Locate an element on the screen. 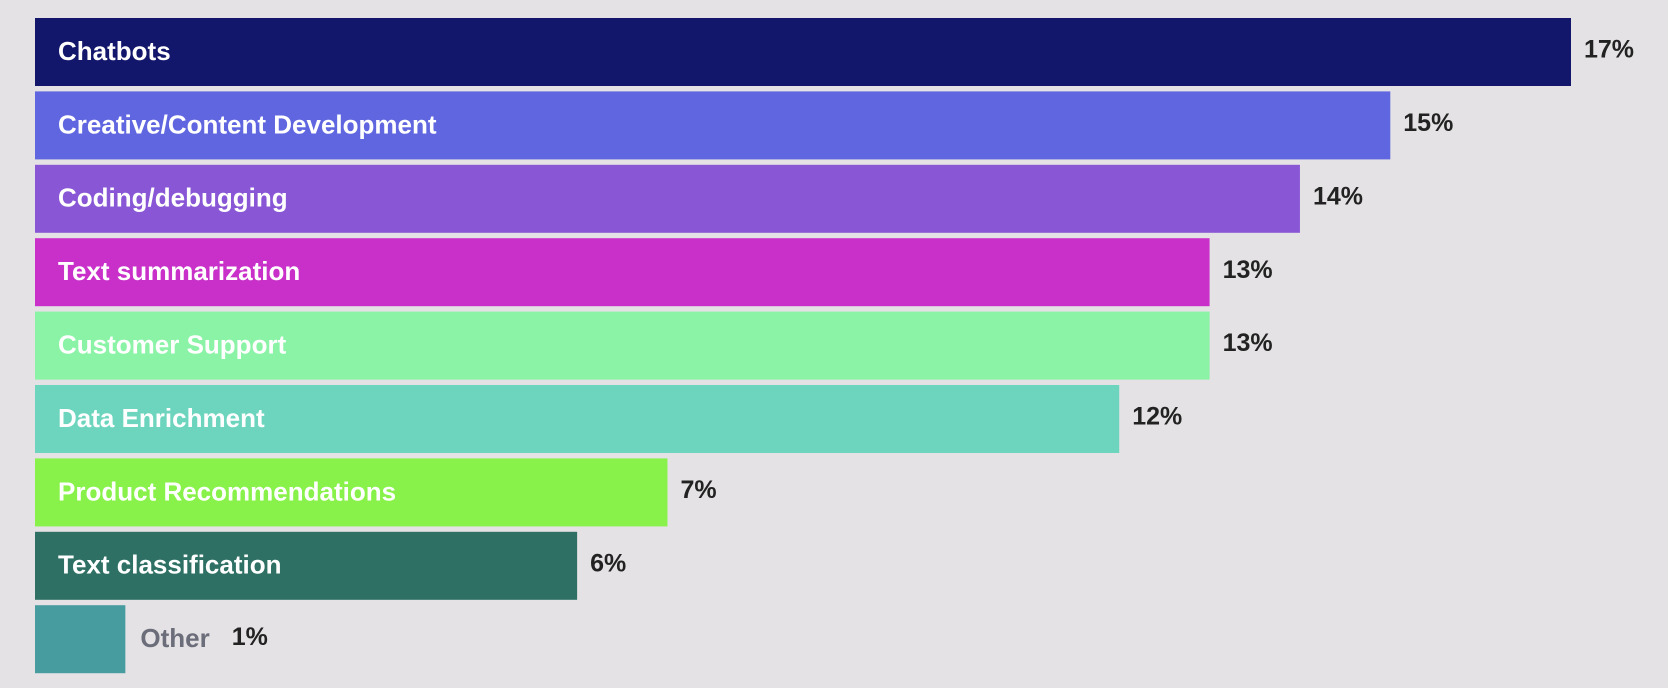  value-label: 1% is located at coordinates (250, 637).